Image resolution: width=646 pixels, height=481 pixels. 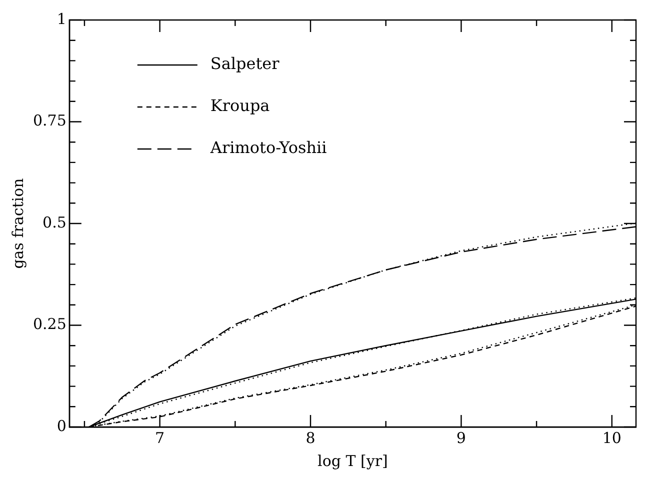 I want to click on y-tick-label: 0.25, so click(x=49, y=324).